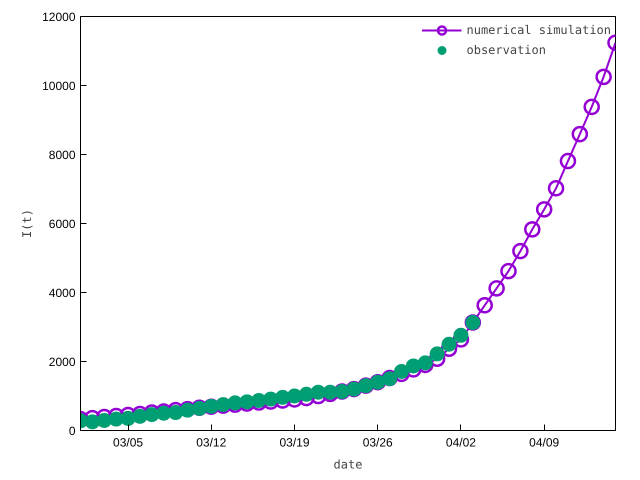 This screenshot has width=640, height=480. Describe the element at coordinates (62, 293) in the screenshot. I see `y-tick-label: 4000` at that location.